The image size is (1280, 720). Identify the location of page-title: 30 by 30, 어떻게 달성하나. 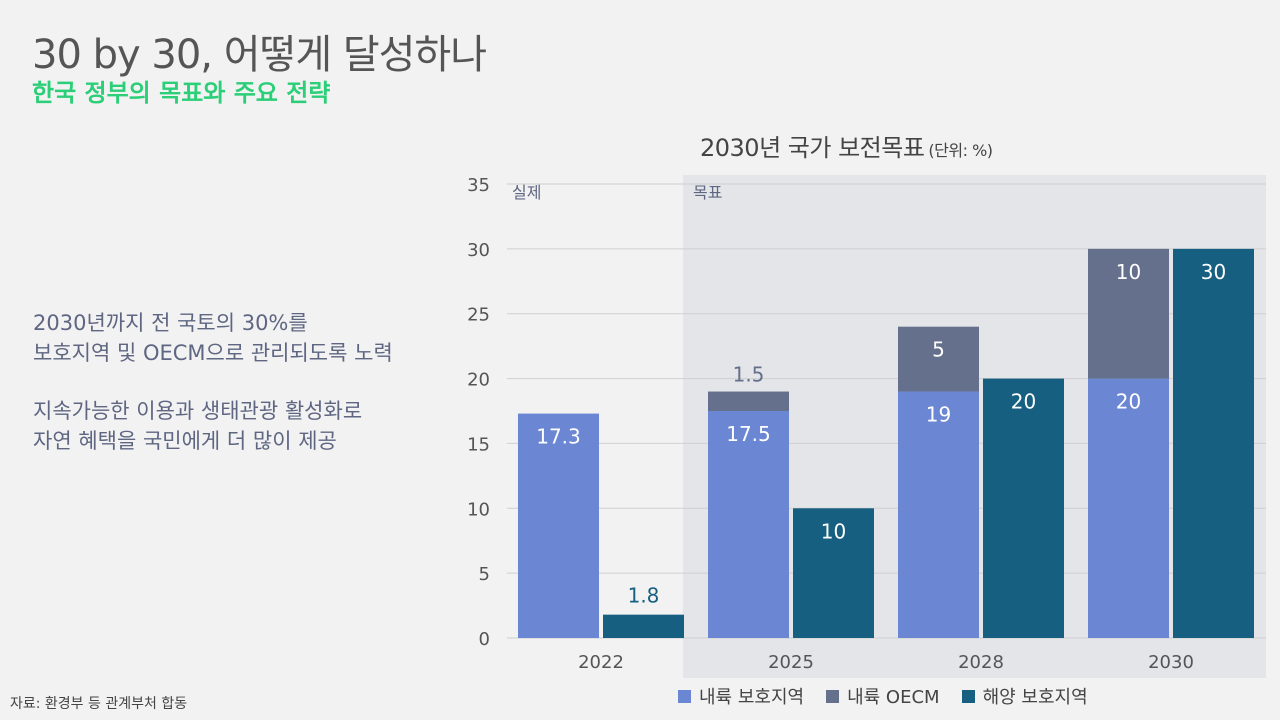
(259, 55).